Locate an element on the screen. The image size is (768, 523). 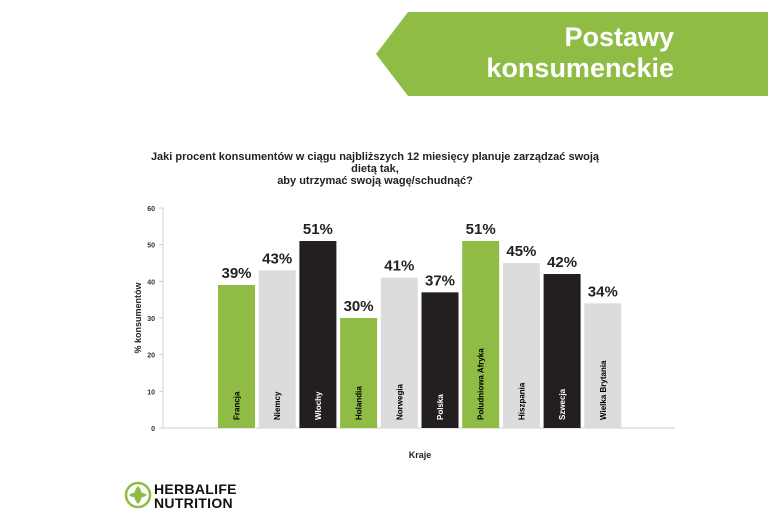
y-tick-label: 50 is located at coordinates (151, 246).